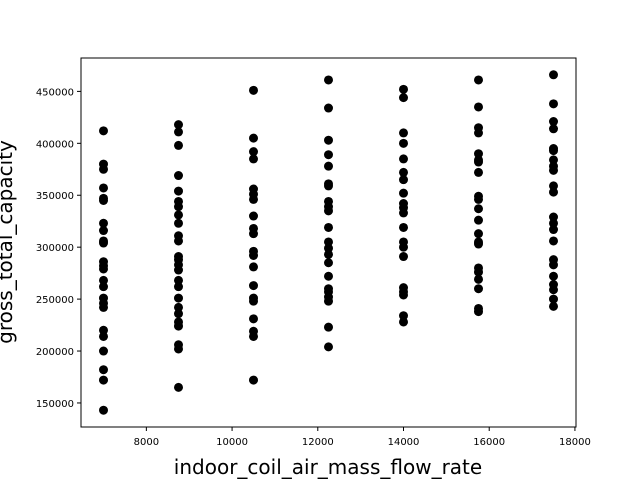 Image resolution: width=640 pixels, height=480 pixels. I want to click on y-tick-label: 400000, so click(55, 144).